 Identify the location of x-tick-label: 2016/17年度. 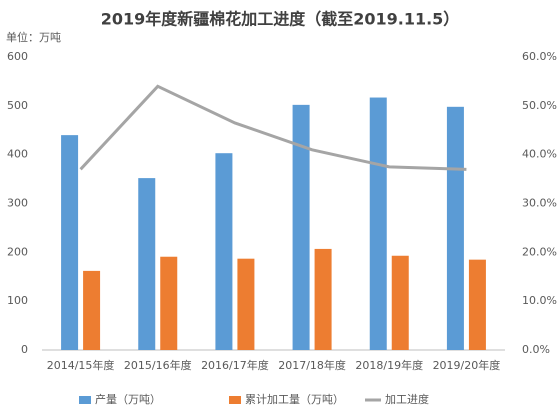
(235, 365).